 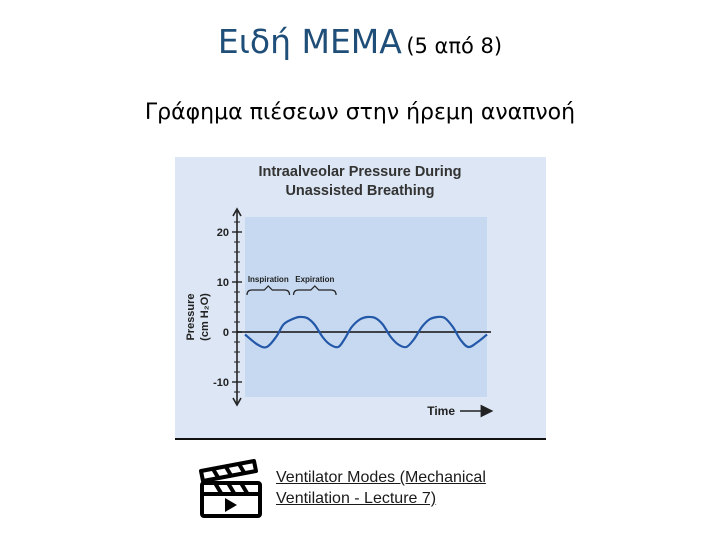 I want to click on phase-label: Inspiration, so click(x=268, y=279).